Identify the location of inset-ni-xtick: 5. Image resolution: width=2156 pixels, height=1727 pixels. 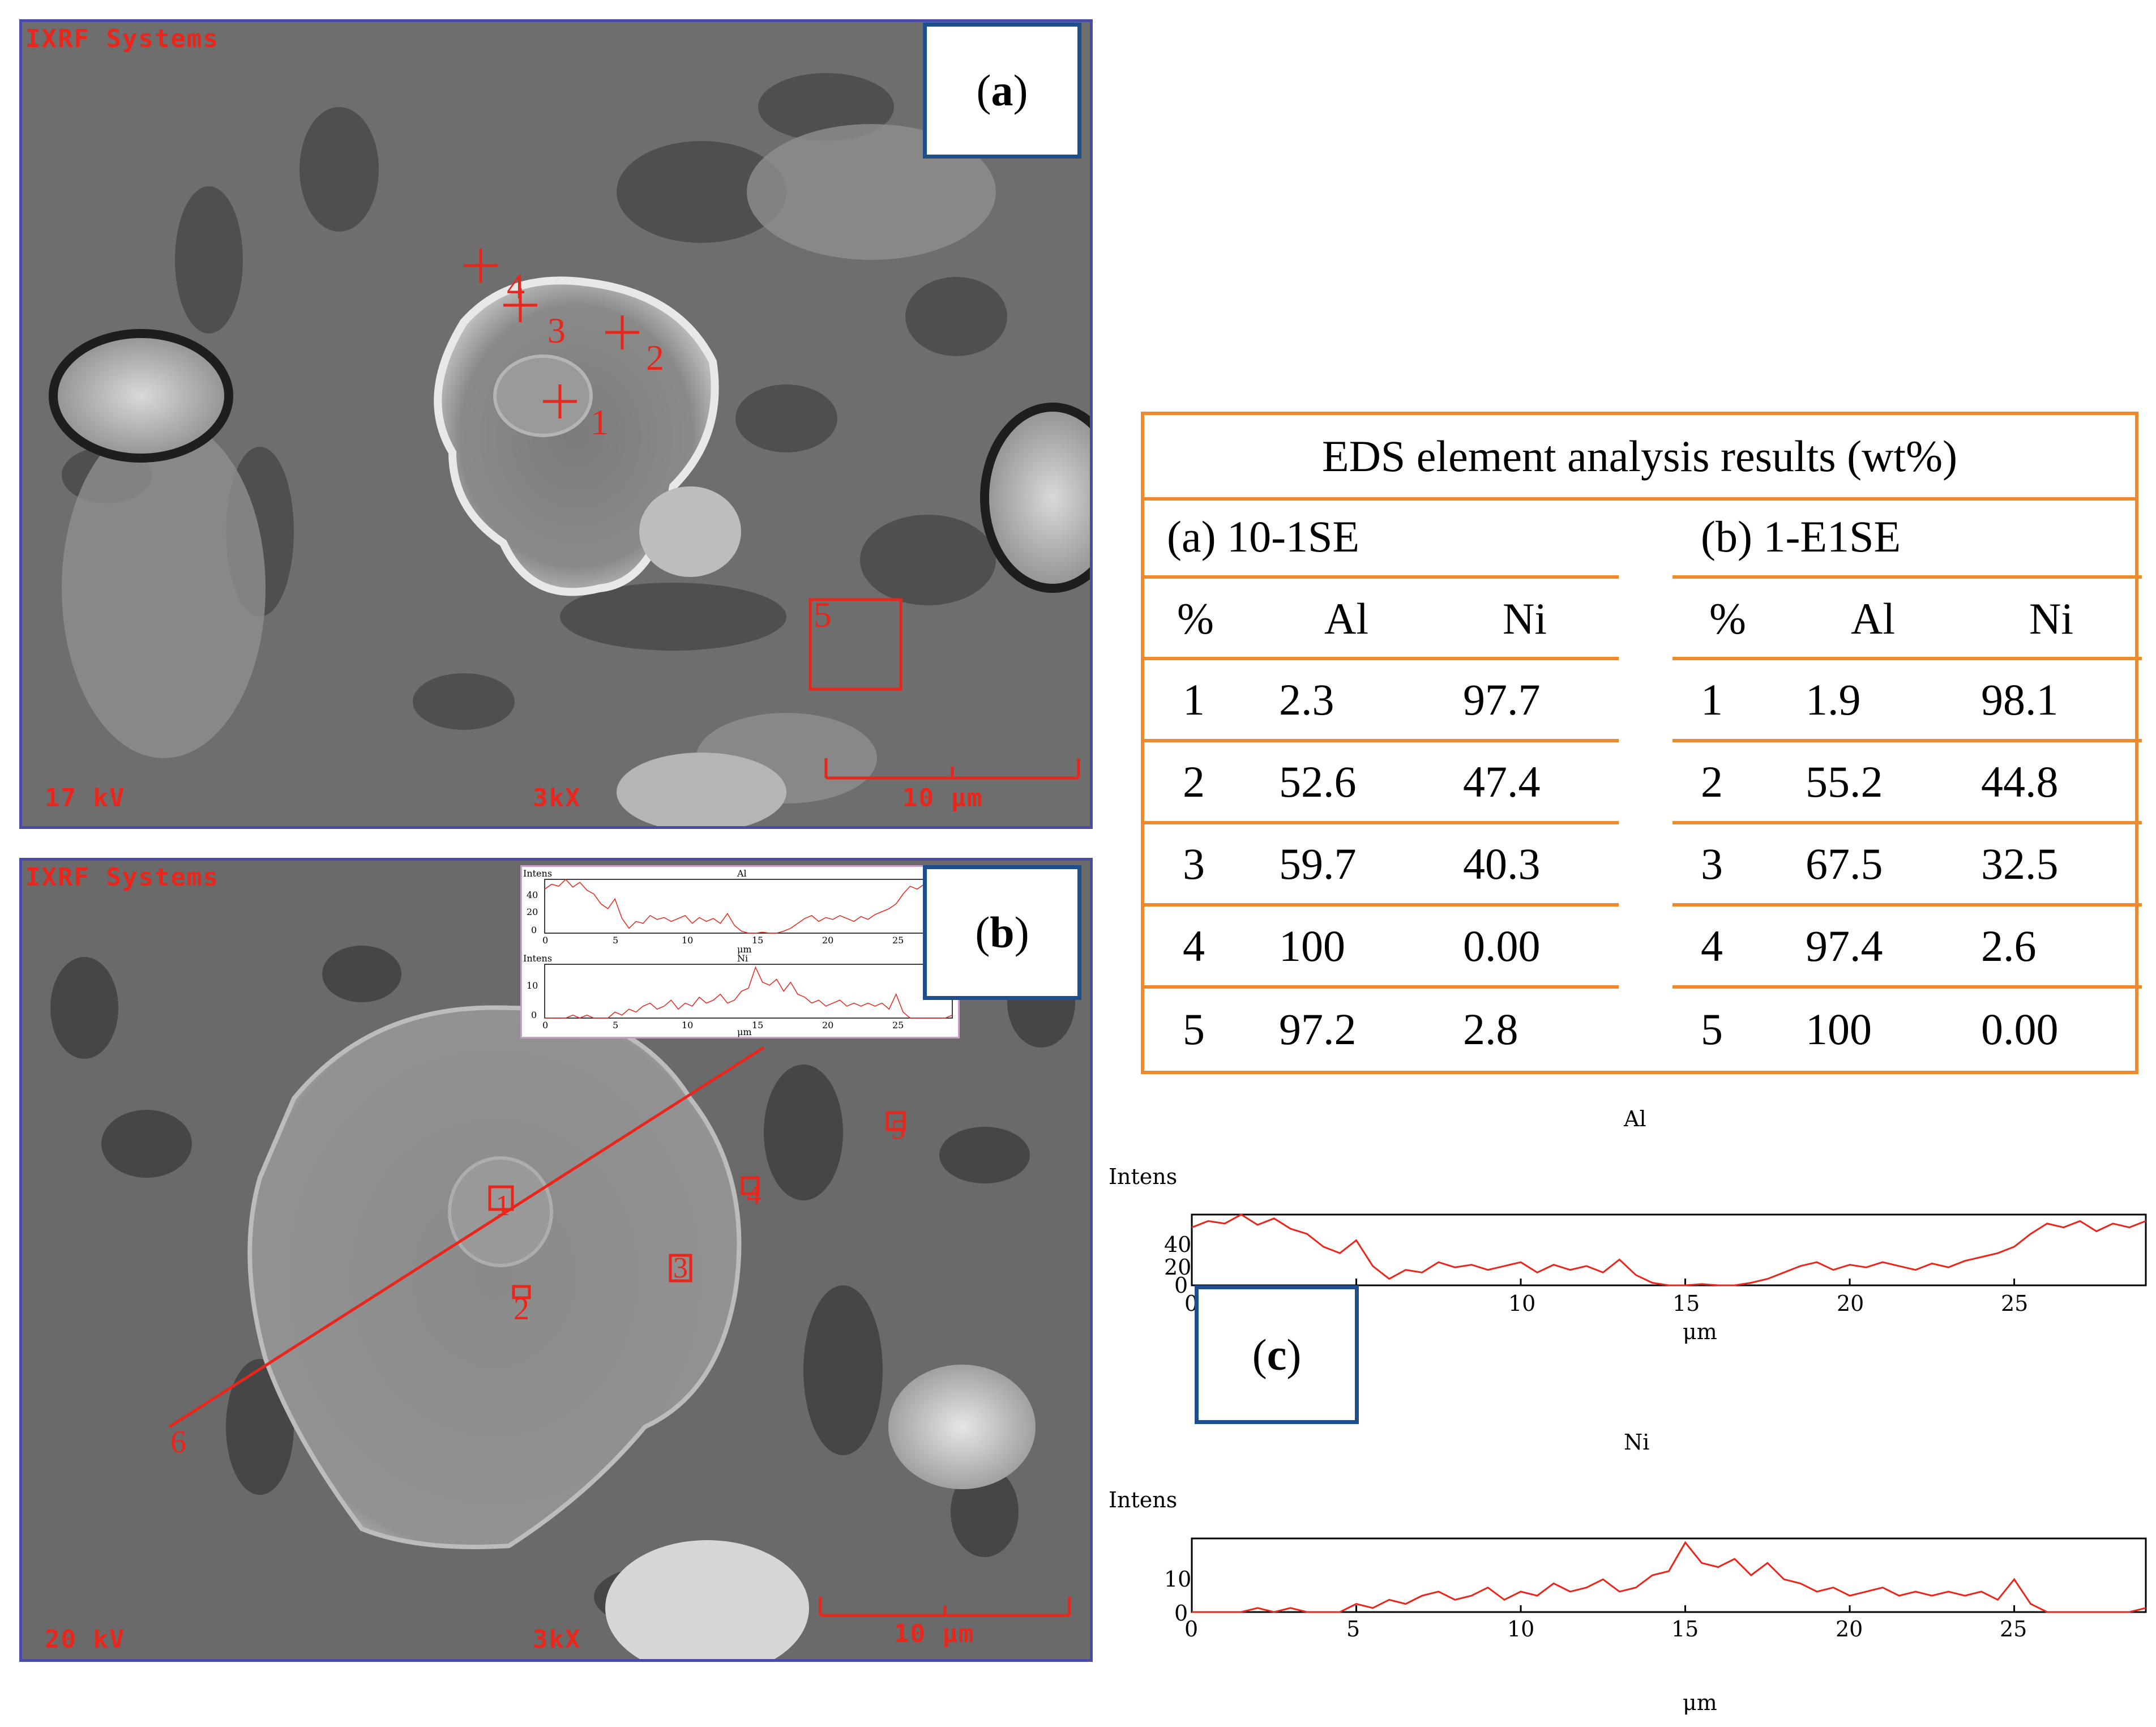
(616, 1025).